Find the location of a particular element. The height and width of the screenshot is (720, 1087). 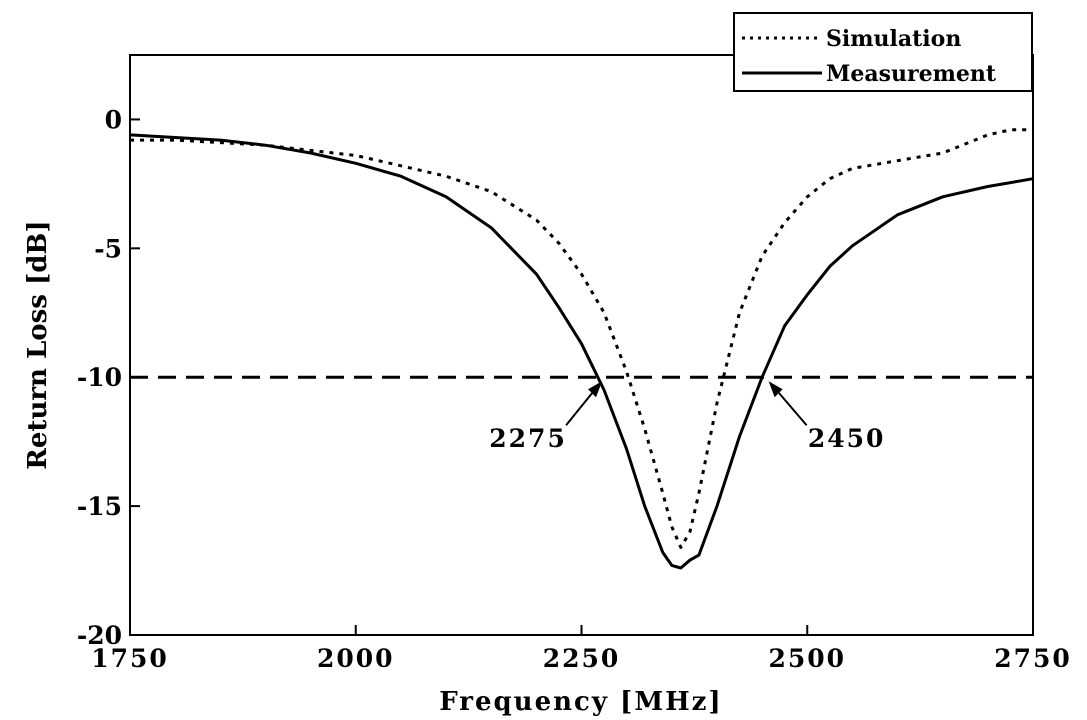

x-tick-label: 2250 is located at coordinates (582, 658).